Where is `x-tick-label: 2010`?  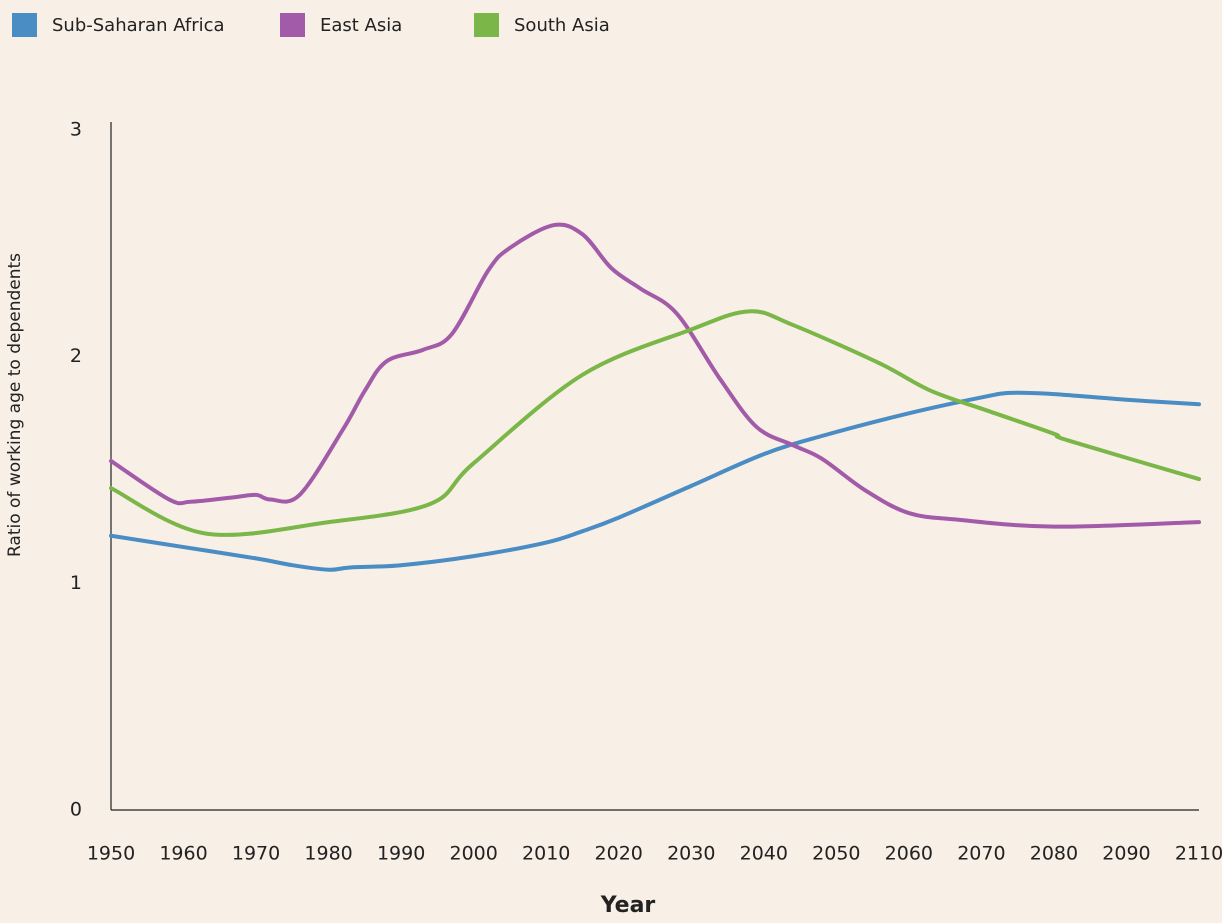
x-tick-label: 2010 is located at coordinates (546, 854).